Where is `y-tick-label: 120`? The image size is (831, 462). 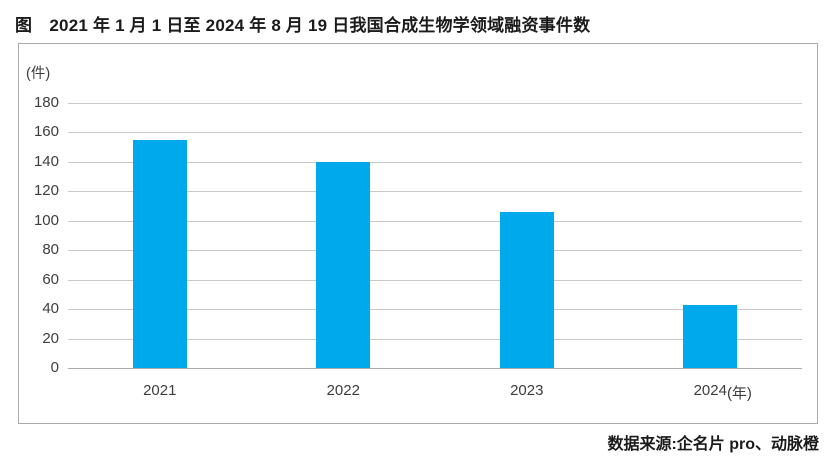
y-tick-label: 120 is located at coordinates (46, 191).